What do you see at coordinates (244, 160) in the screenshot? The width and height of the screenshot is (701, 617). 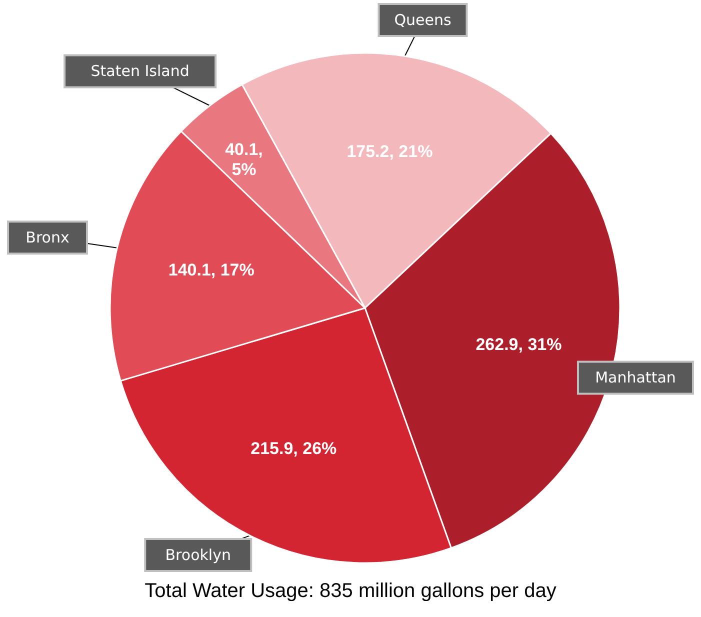 I see `data-label: 40.1, 5%` at bounding box center [244, 160].